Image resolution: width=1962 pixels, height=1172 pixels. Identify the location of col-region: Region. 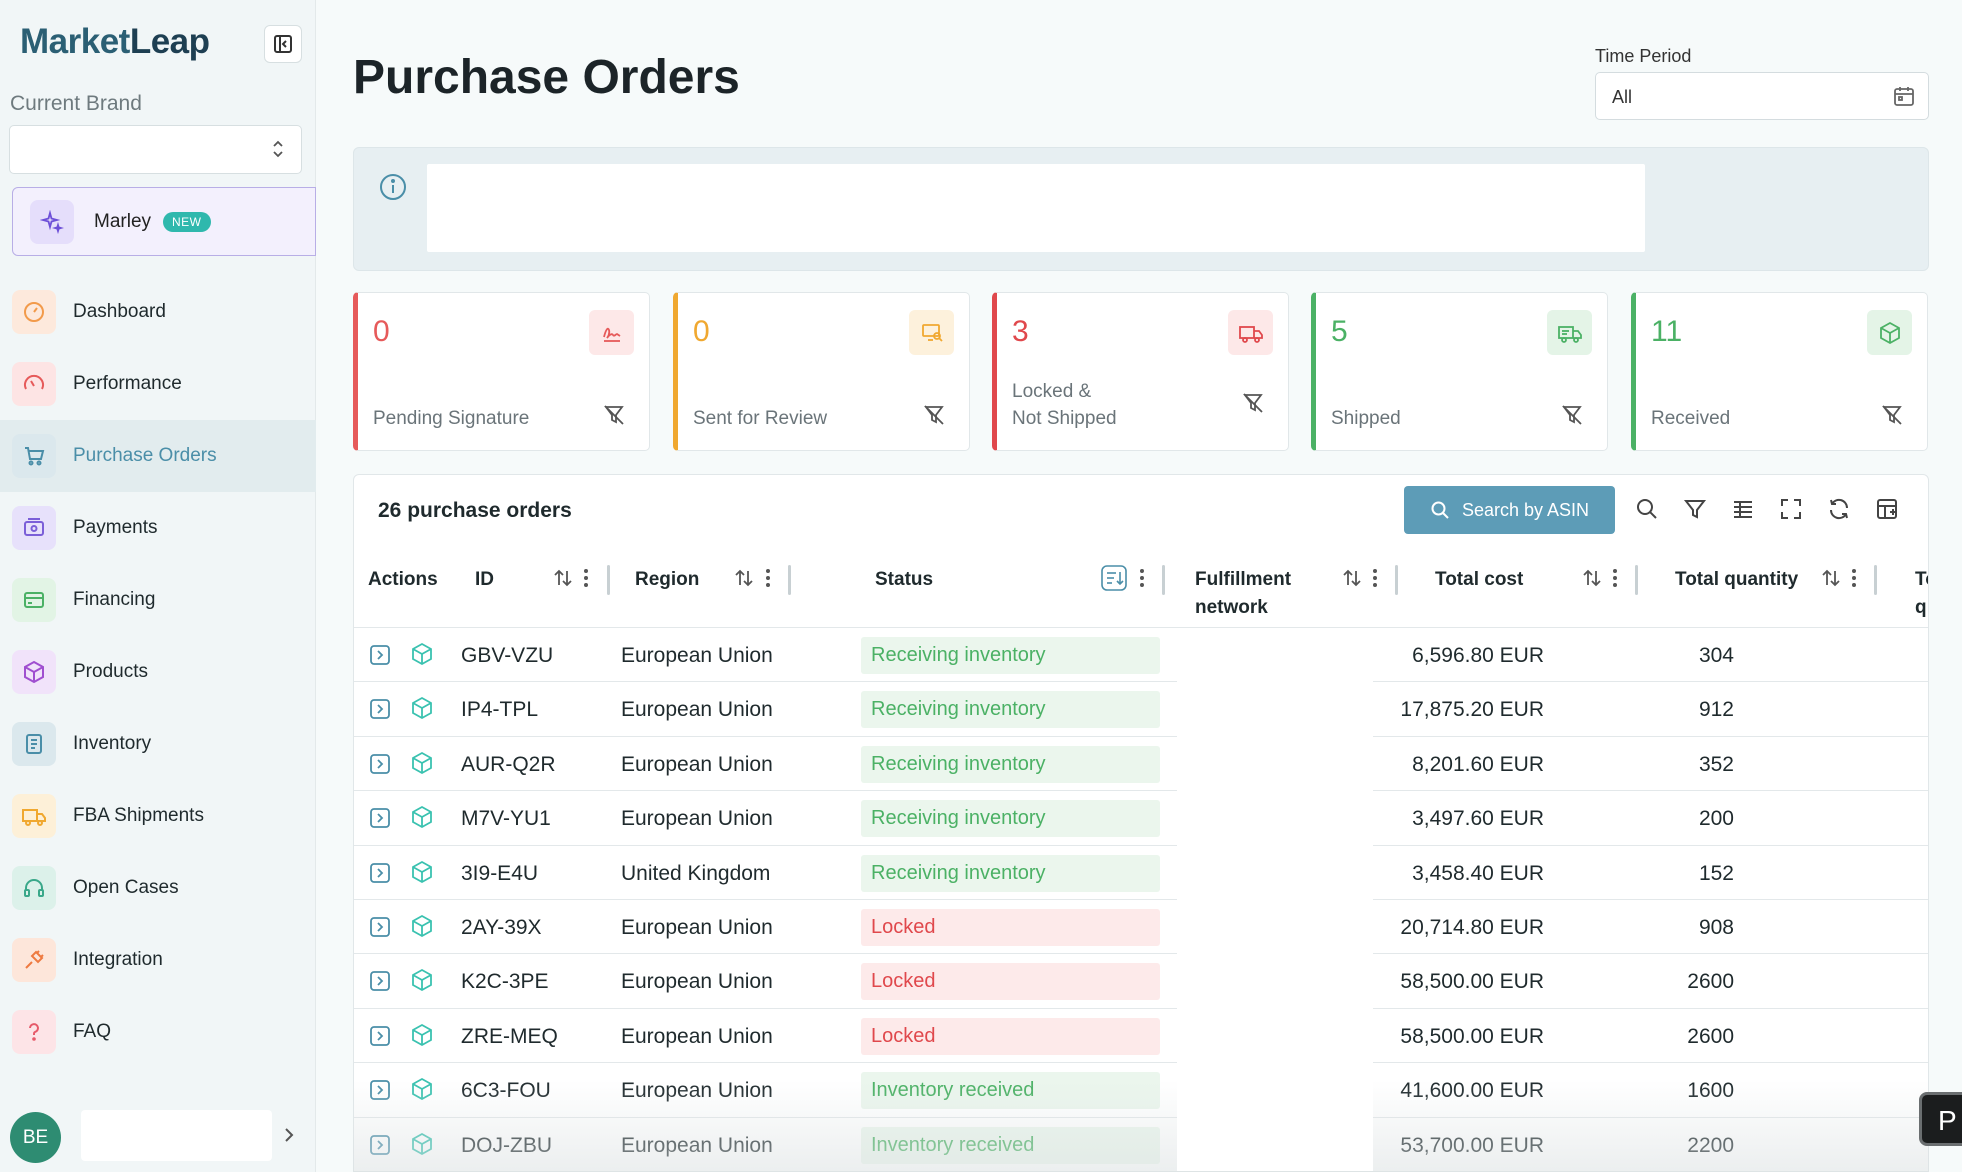
(755, 591).